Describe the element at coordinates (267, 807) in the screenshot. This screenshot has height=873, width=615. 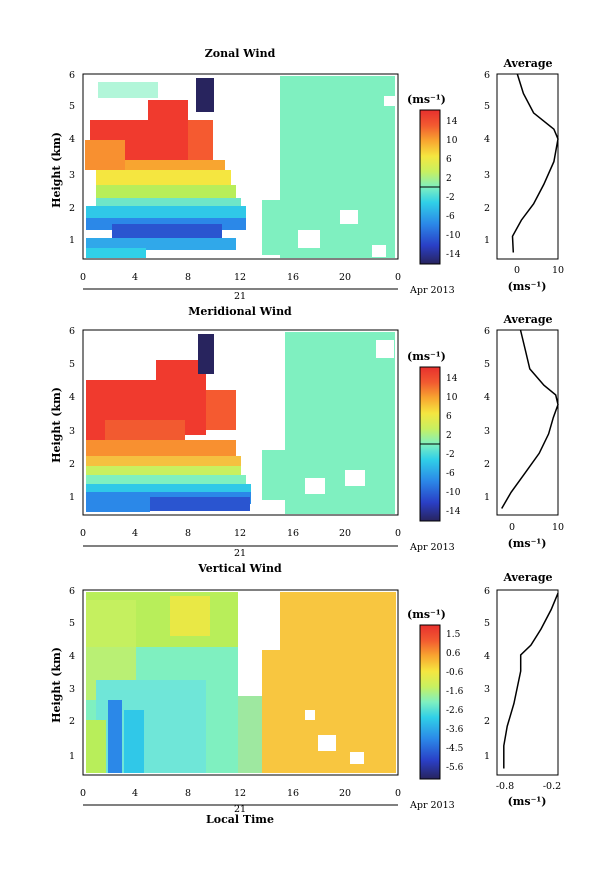
I see `x-axis: 0 4 8 12 16 20 0 21 Apr 2013 Local Time` at that location.